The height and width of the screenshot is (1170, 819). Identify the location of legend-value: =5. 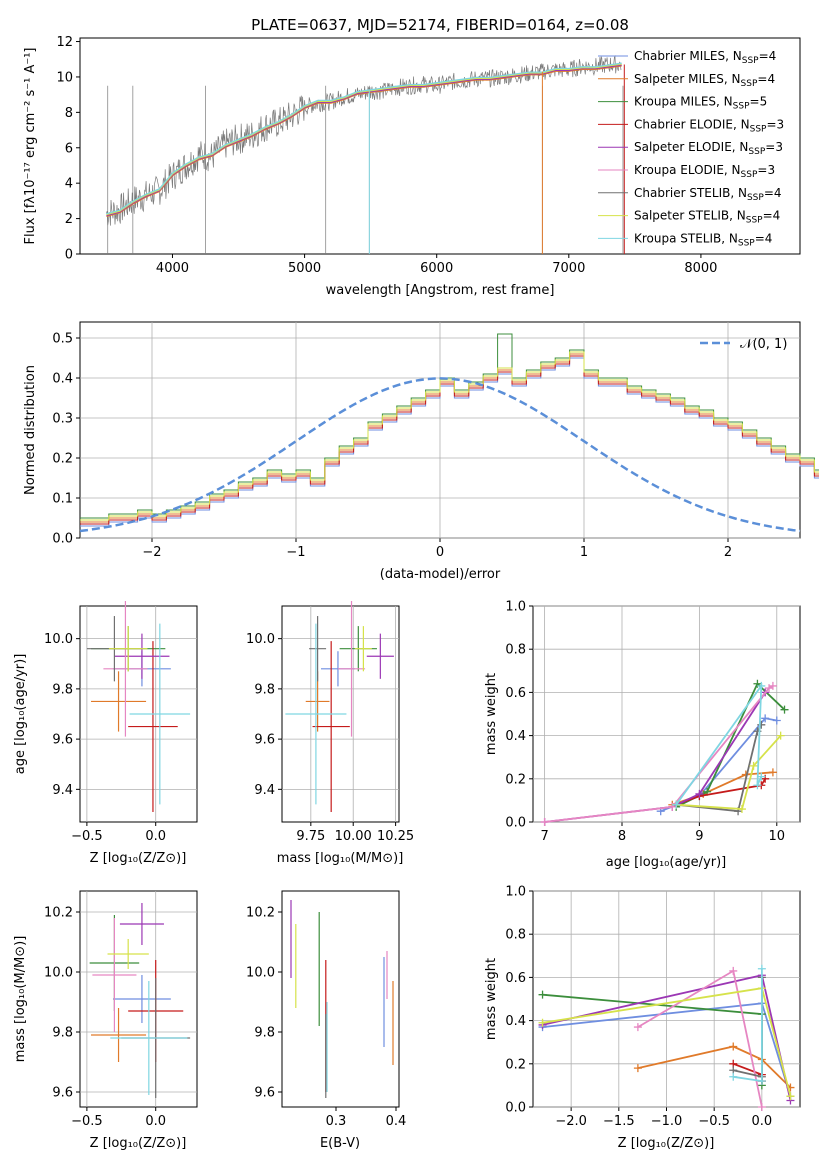
(759, 102).